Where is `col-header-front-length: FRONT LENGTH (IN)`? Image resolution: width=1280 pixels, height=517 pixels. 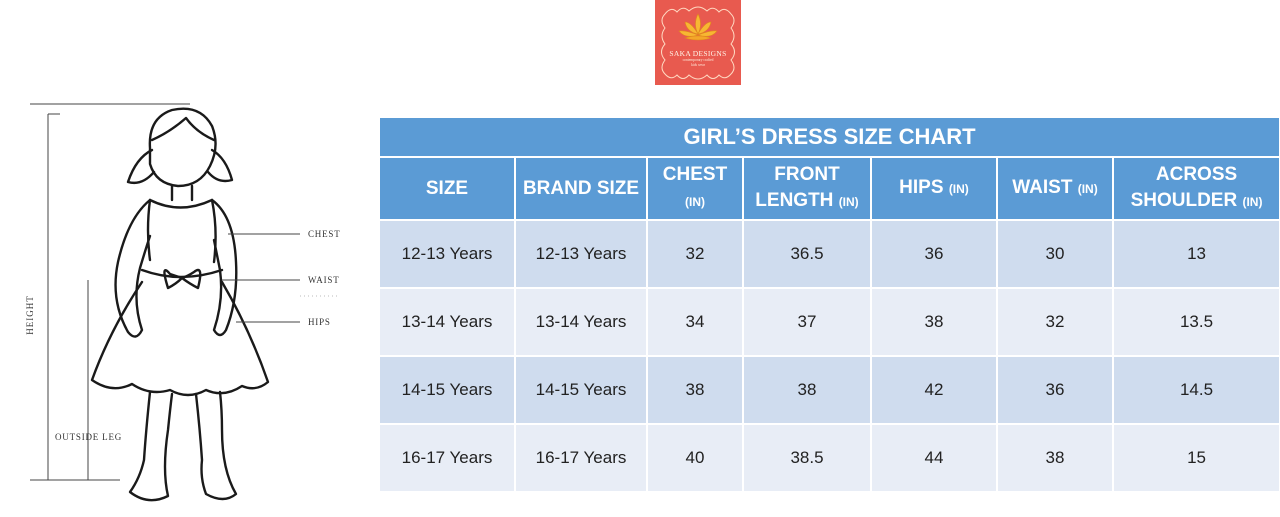
col-header-front-length: FRONT LENGTH (IN) is located at coordinates (807, 188).